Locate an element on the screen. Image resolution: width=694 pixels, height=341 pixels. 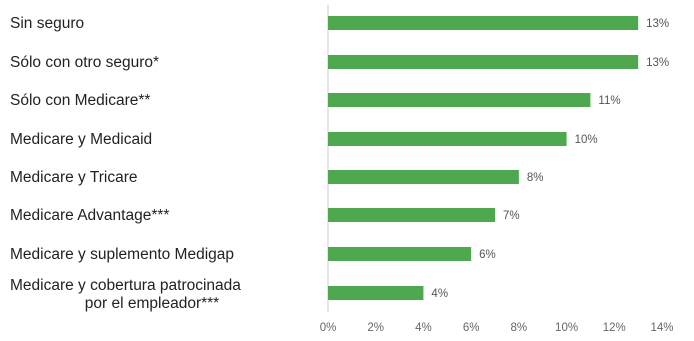
x-tick-label: 14% is located at coordinates (661, 328).